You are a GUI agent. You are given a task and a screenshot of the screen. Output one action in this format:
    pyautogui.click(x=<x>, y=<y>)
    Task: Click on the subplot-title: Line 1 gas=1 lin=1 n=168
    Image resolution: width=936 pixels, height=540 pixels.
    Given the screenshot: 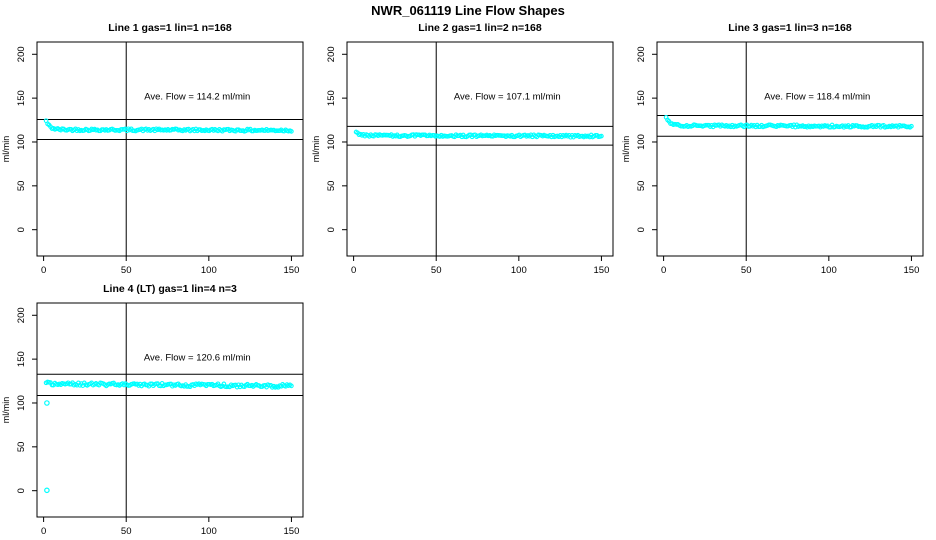 What is the action you would take?
    pyautogui.click(x=170, y=28)
    